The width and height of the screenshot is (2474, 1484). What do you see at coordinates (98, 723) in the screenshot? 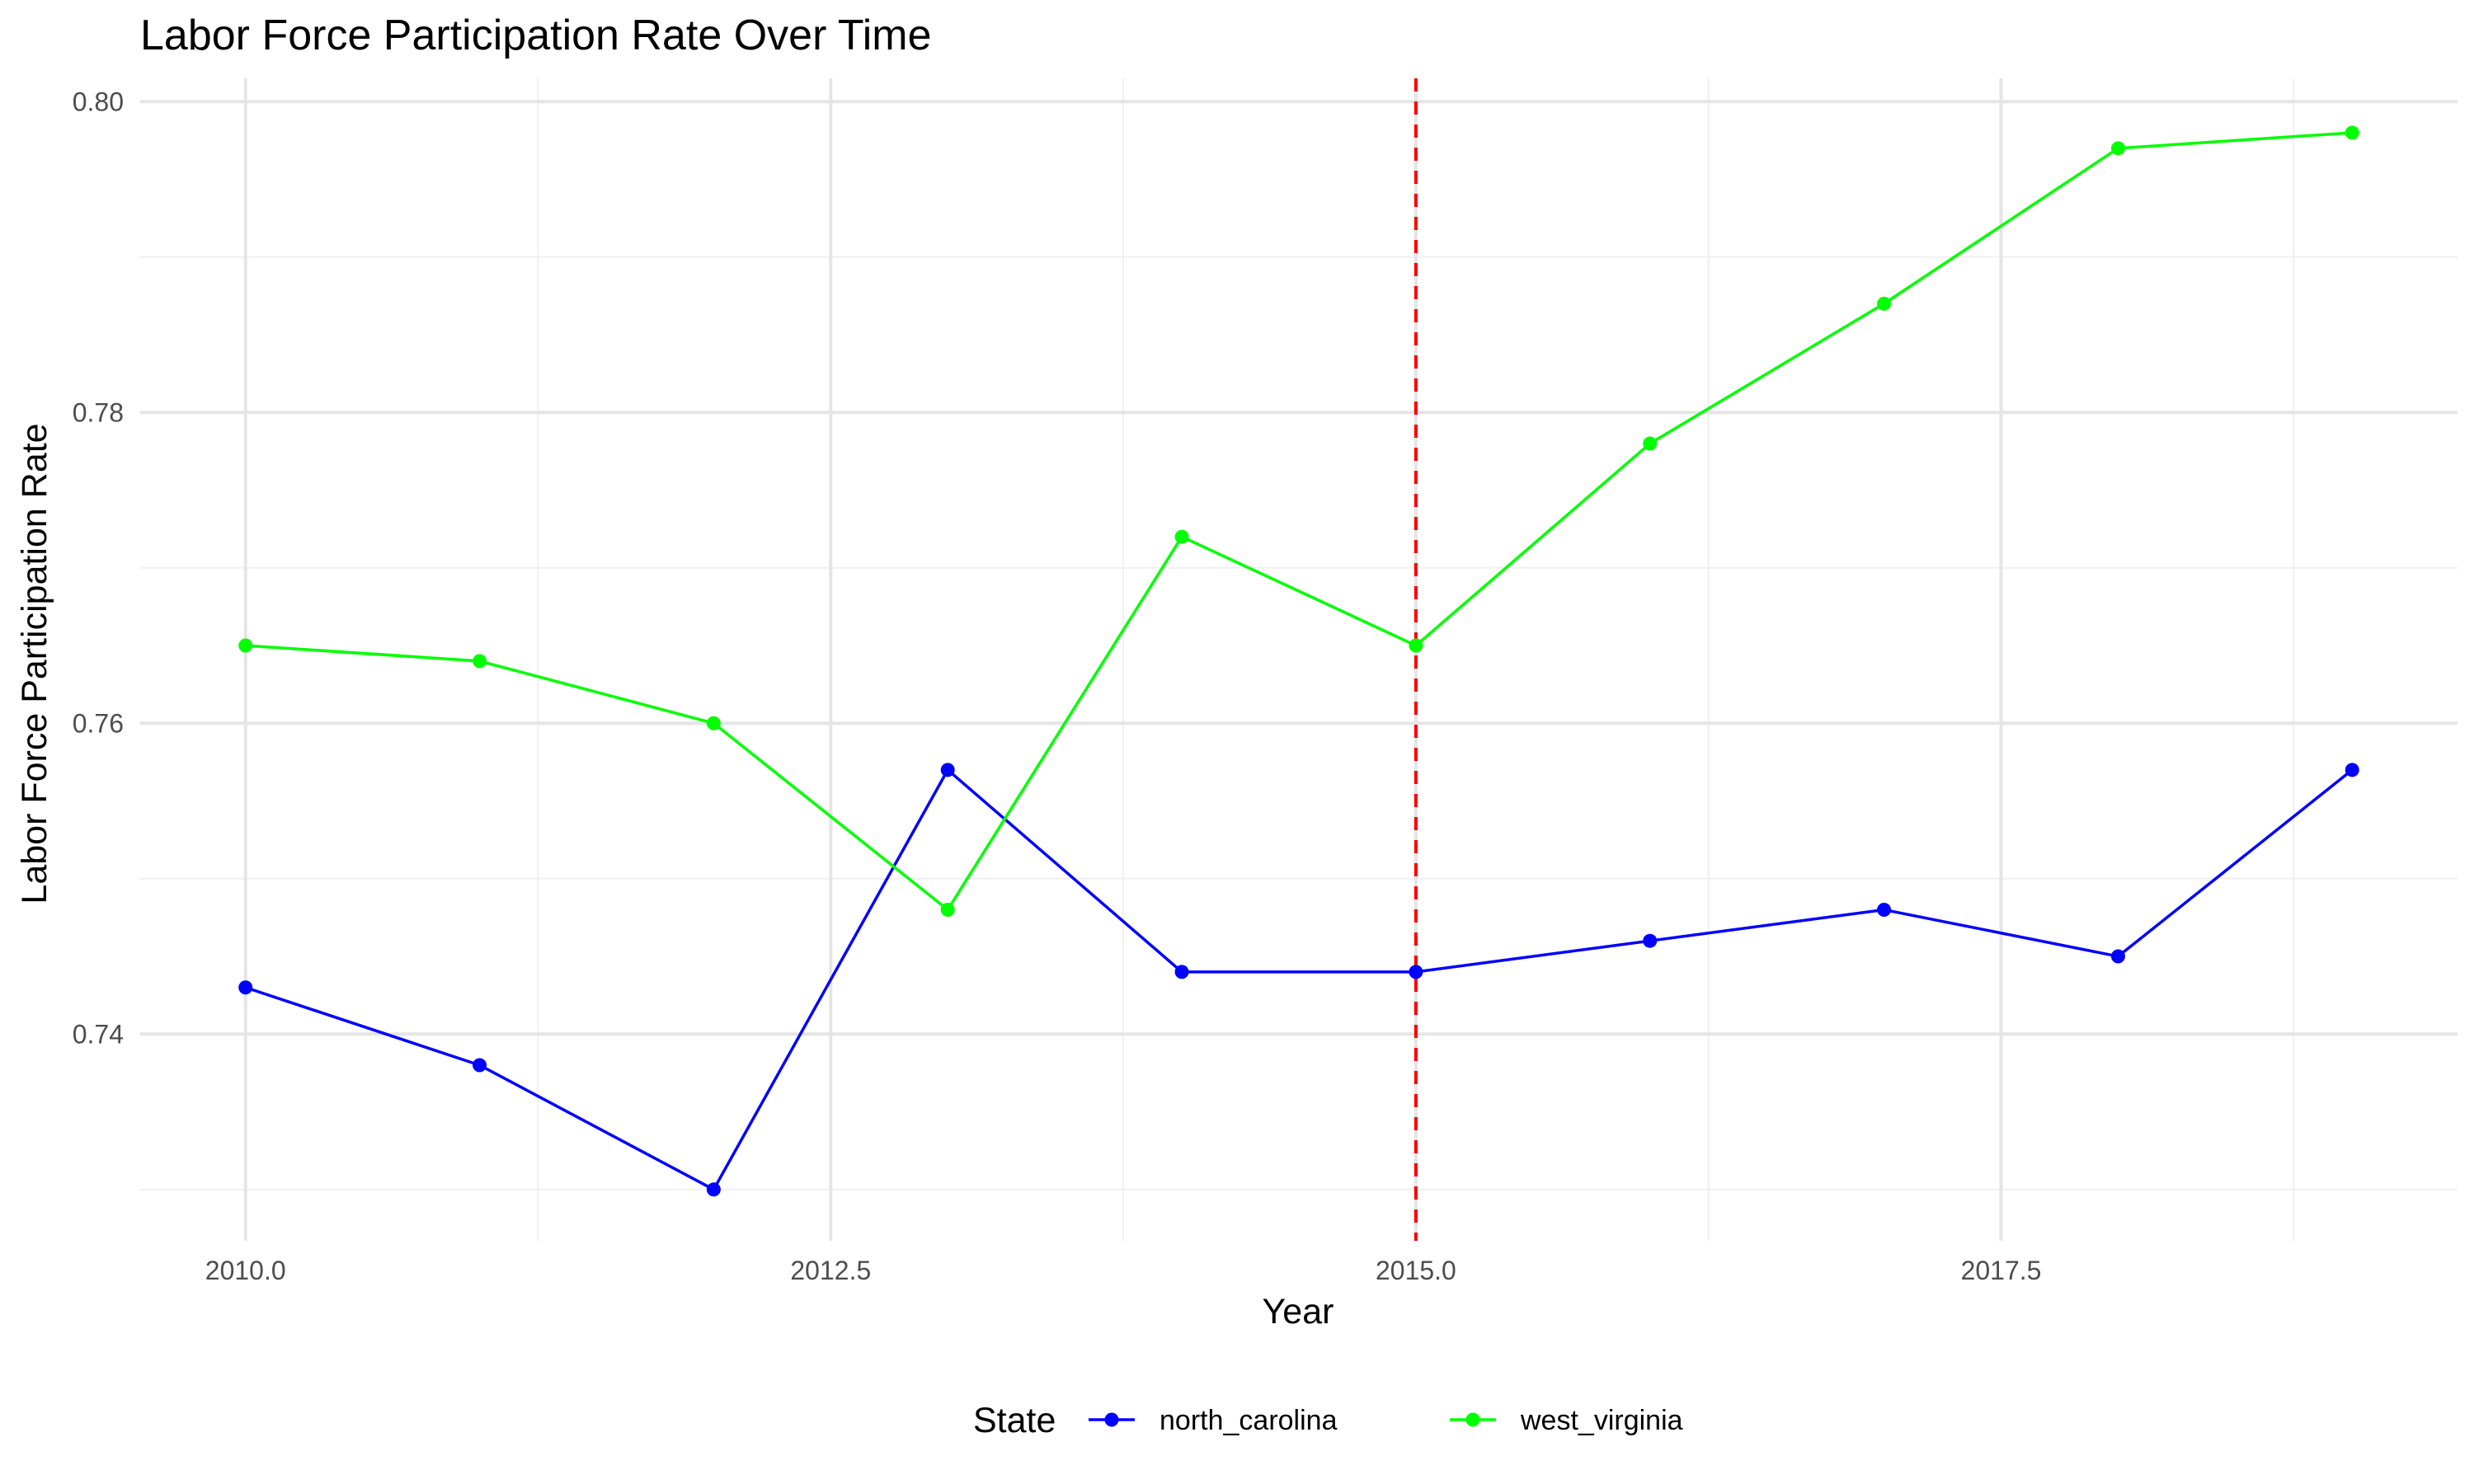
I see `y-tick-label: 0.76` at bounding box center [98, 723].